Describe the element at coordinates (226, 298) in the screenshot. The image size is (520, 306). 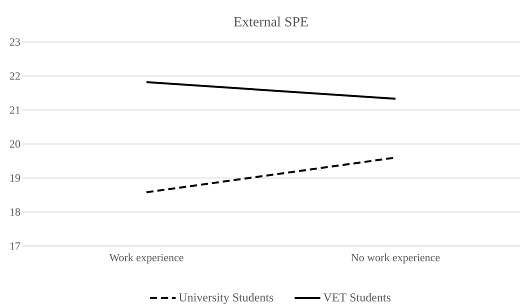
I see `legend-label: University Students` at that location.